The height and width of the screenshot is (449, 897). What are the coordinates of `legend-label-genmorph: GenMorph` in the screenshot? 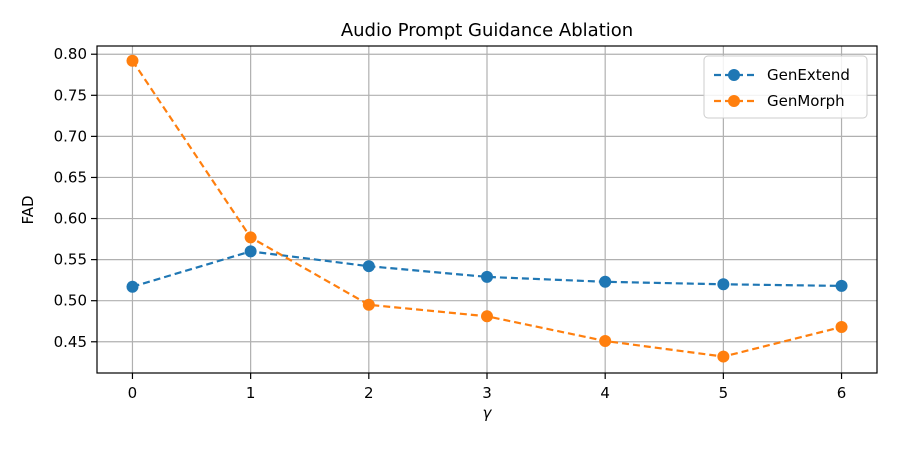 It's located at (806, 101).